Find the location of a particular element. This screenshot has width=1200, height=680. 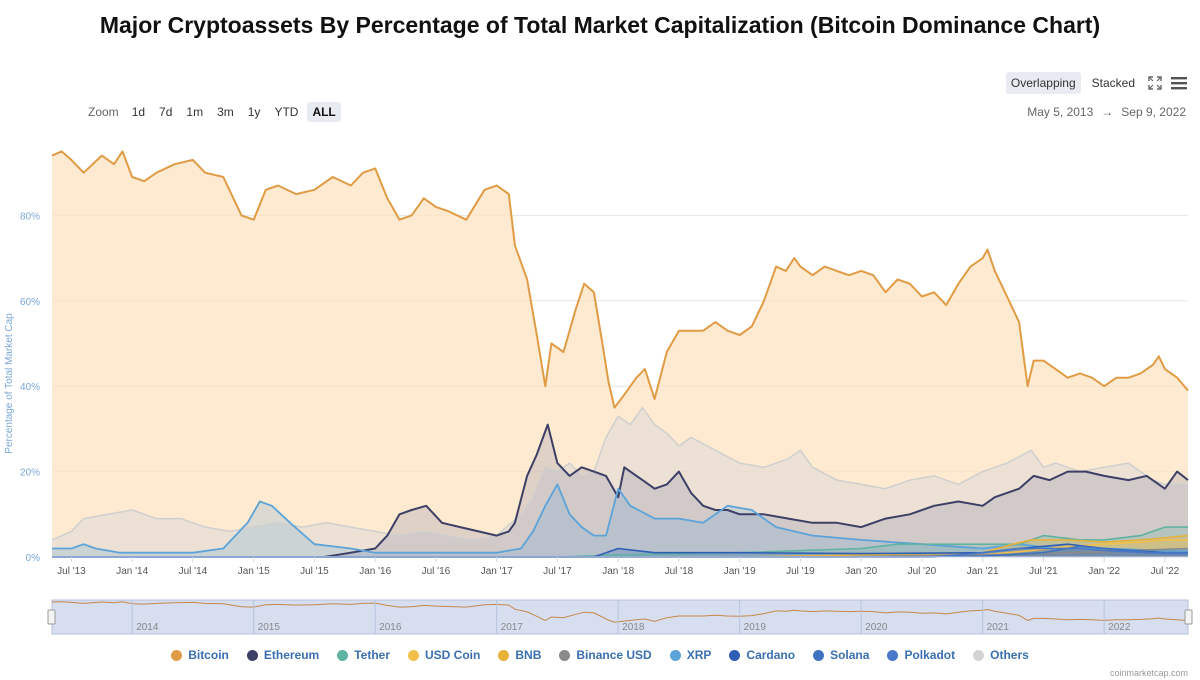

x-tick-label: Jul '20 is located at coordinates (922, 571).